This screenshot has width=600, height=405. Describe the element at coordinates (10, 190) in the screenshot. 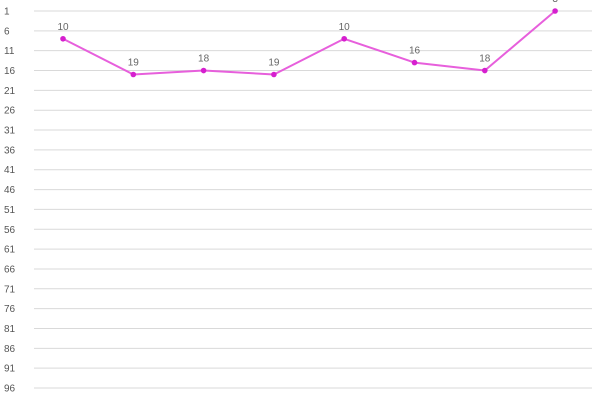

I see `y-tick-label: 46` at that location.